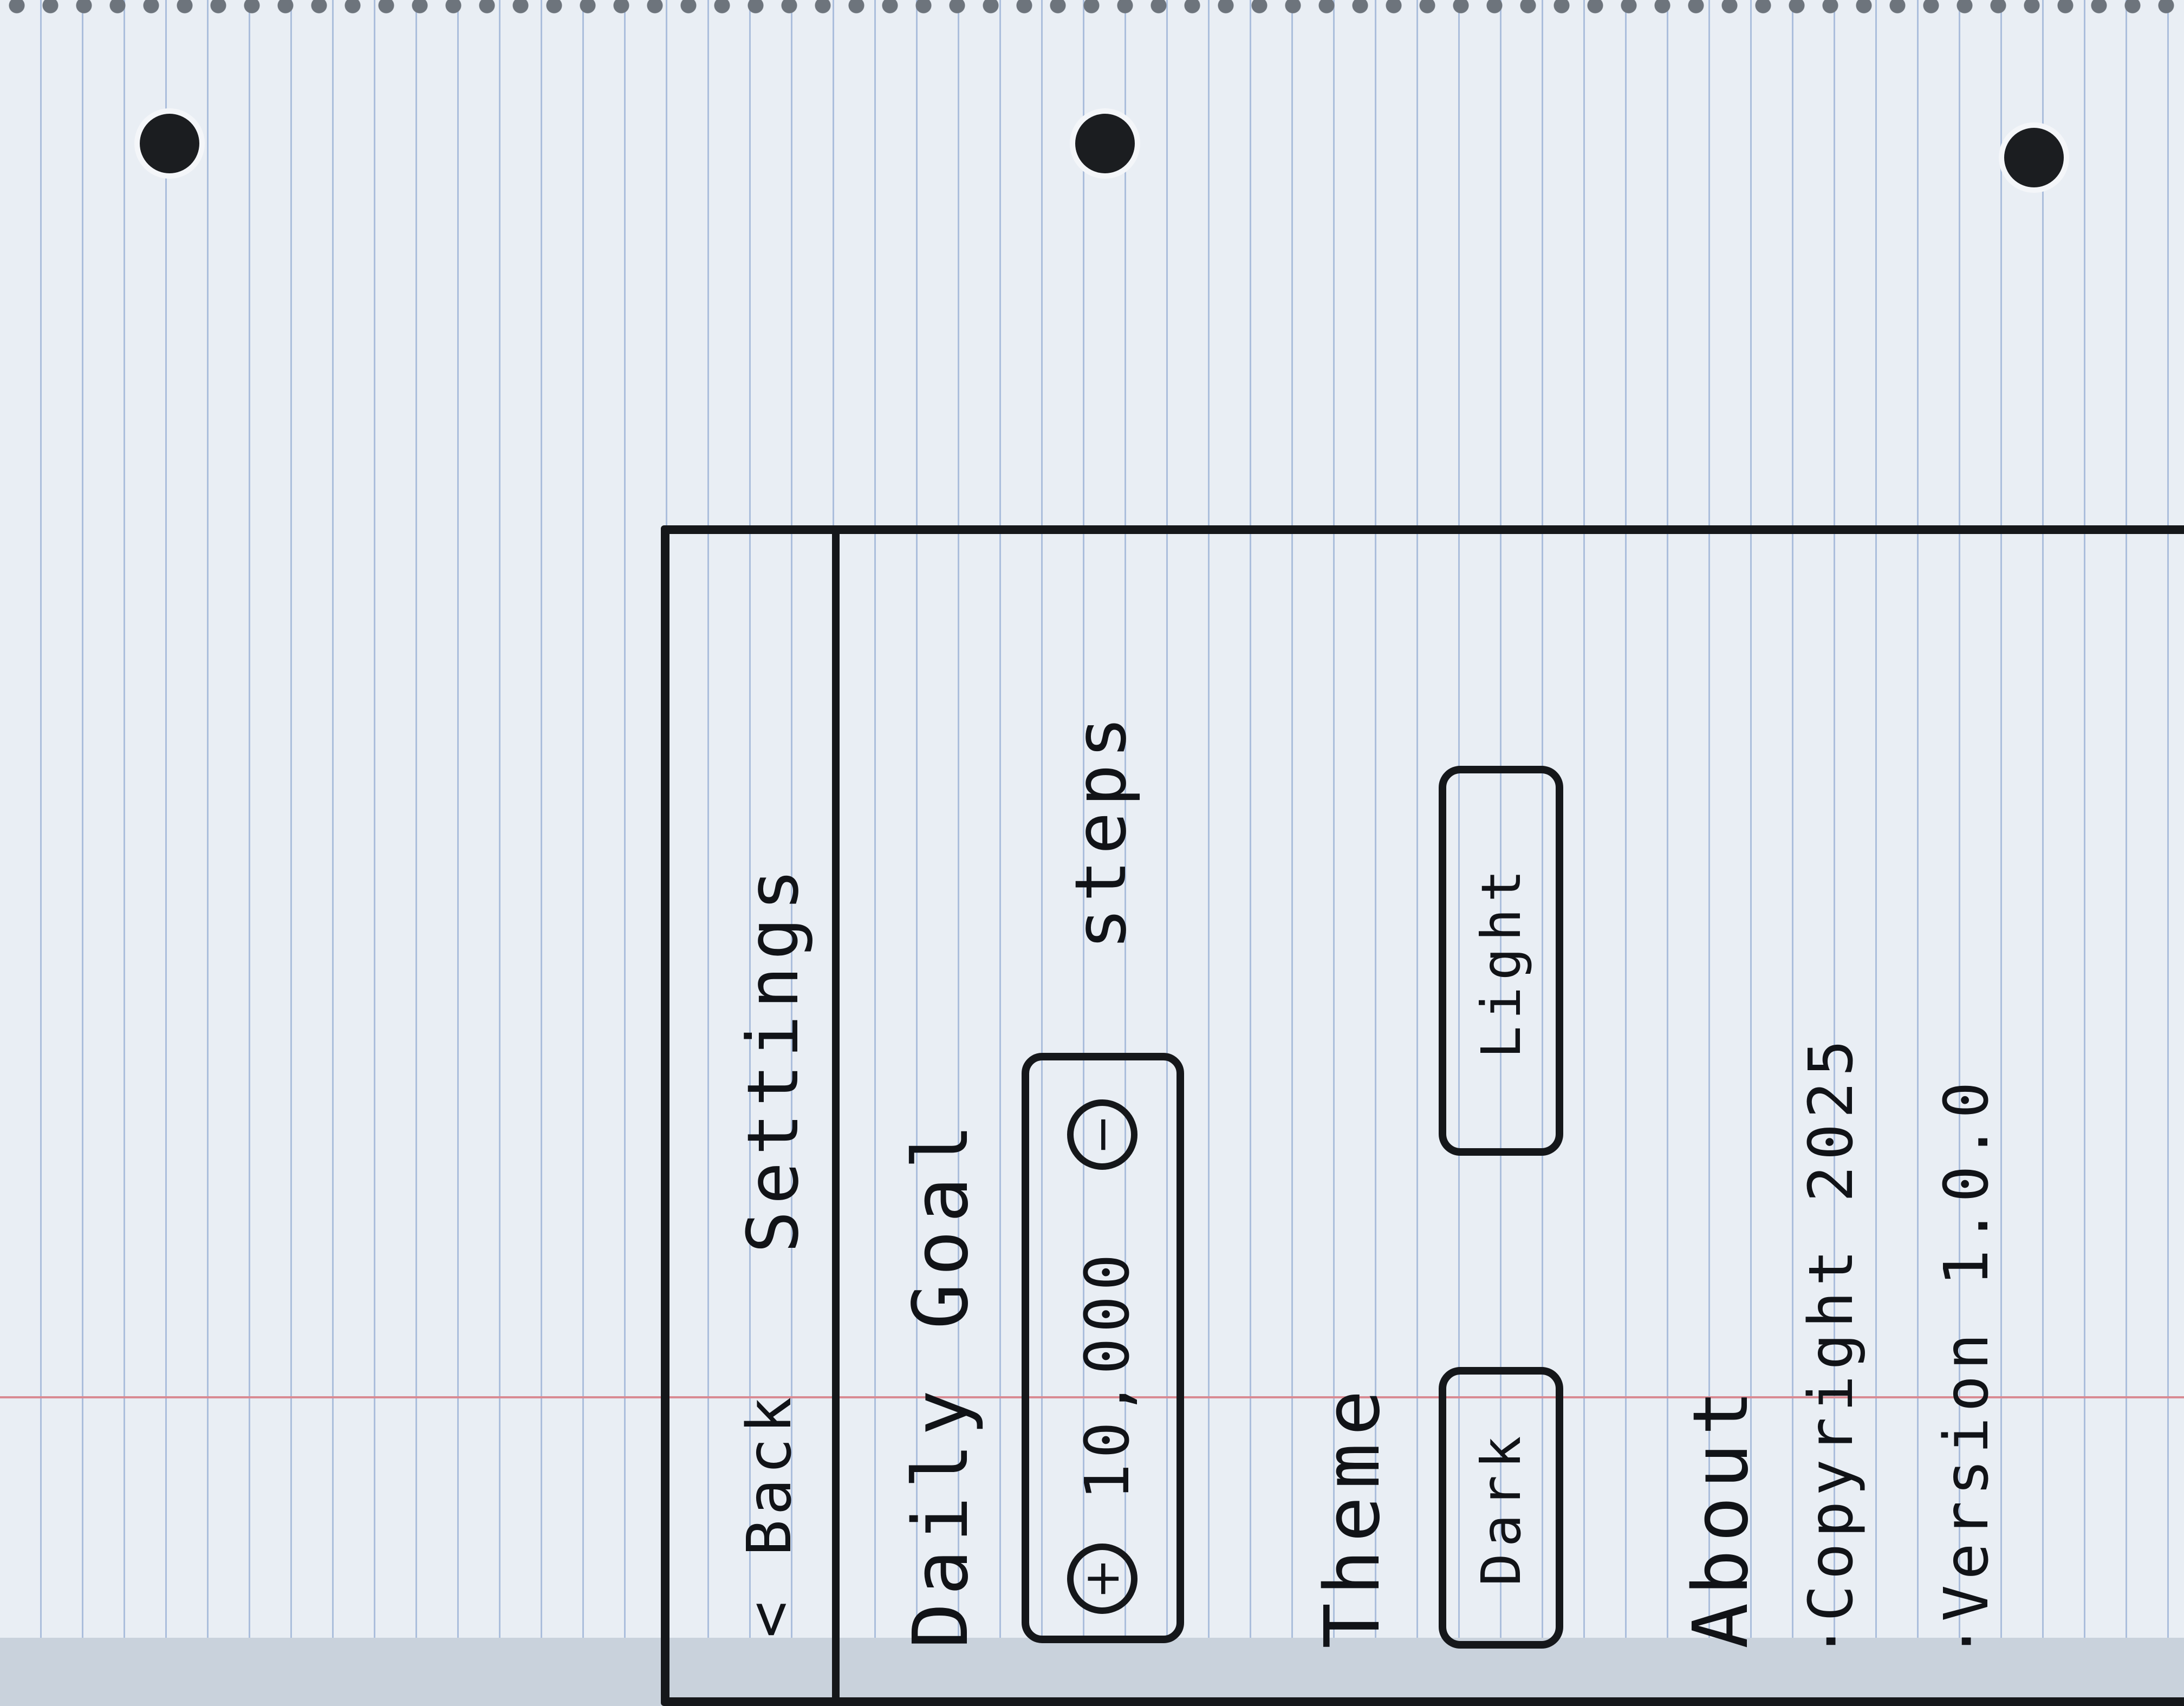  I want to click on version-text: Version 1.0.0, so click(1967, 1349).